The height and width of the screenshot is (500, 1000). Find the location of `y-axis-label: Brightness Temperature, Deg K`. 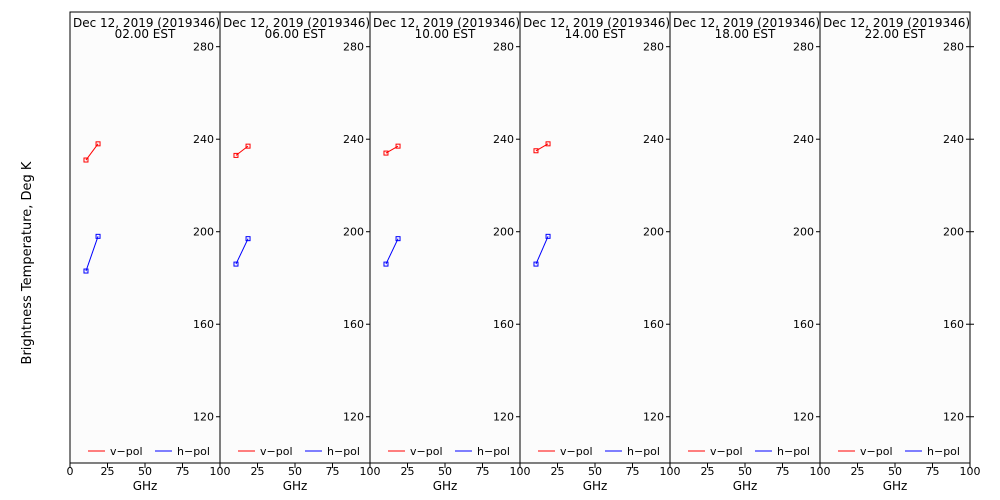

y-axis-label: Brightness Temperature, Deg K is located at coordinates (27, 262).